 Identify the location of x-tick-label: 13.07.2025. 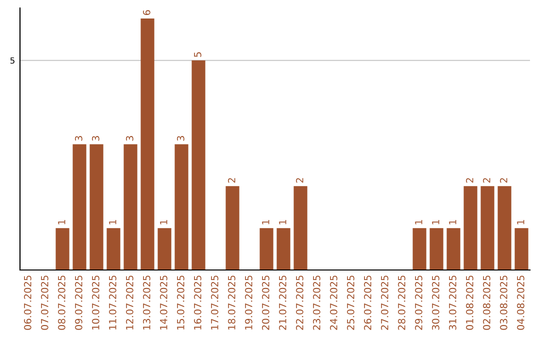
(146, 303).